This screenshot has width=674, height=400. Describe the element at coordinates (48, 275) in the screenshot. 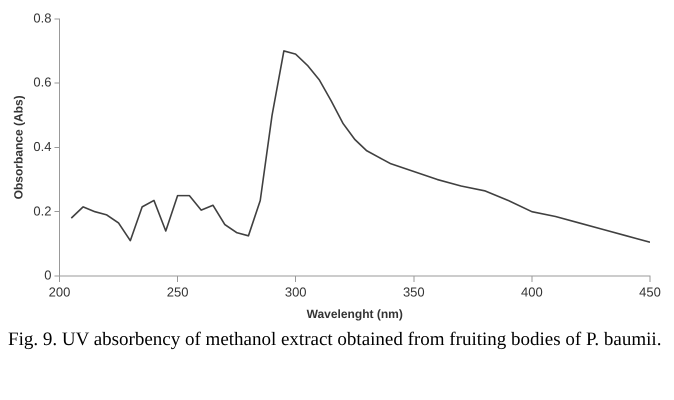

I see `y-tick-label: 0` at that location.